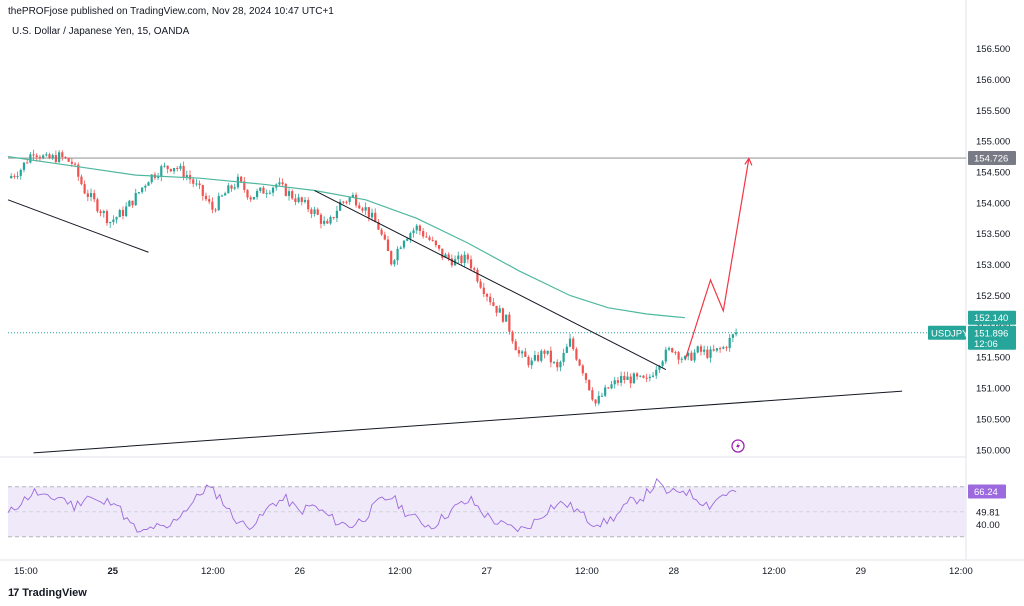 The height and width of the screenshot is (606, 1024). Describe the element at coordinates (992, 317) in the screenshot. I see `ma-price-tag` at that location.